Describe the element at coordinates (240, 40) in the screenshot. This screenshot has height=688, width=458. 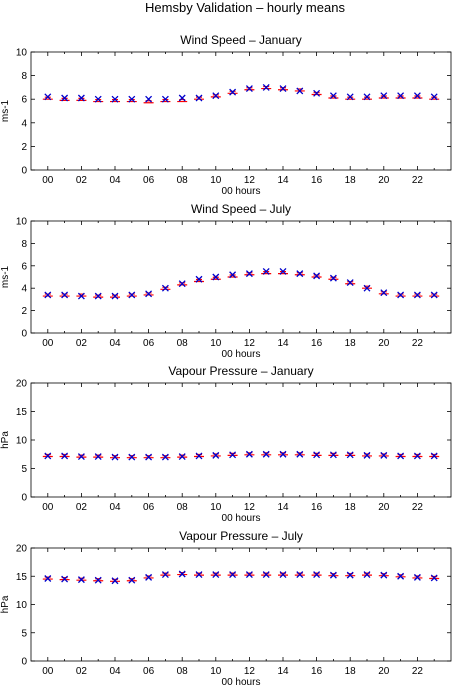
I see `chart-title: Wind Speed – January` at that location.